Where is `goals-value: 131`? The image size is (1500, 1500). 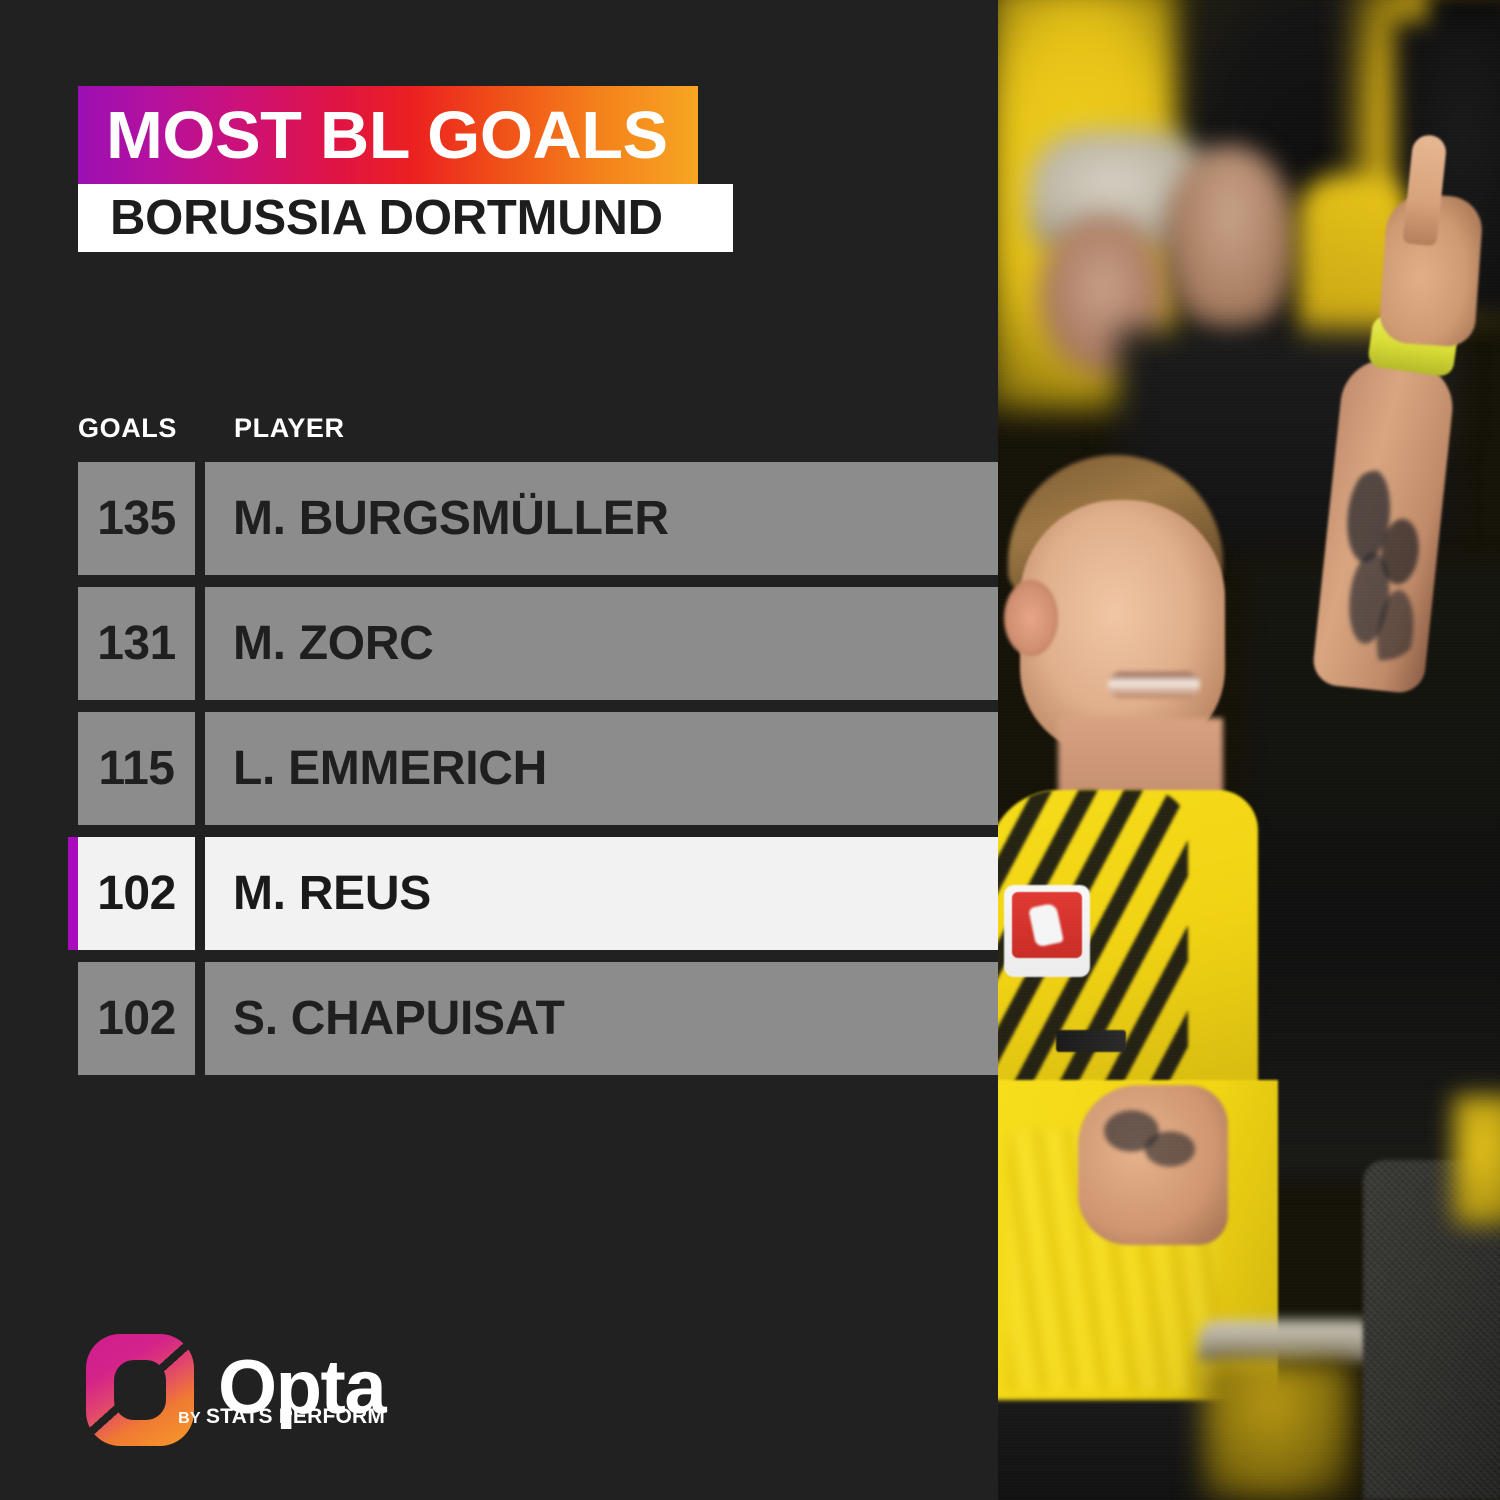 goals-value: 131 is located at coordinates (136, 643).